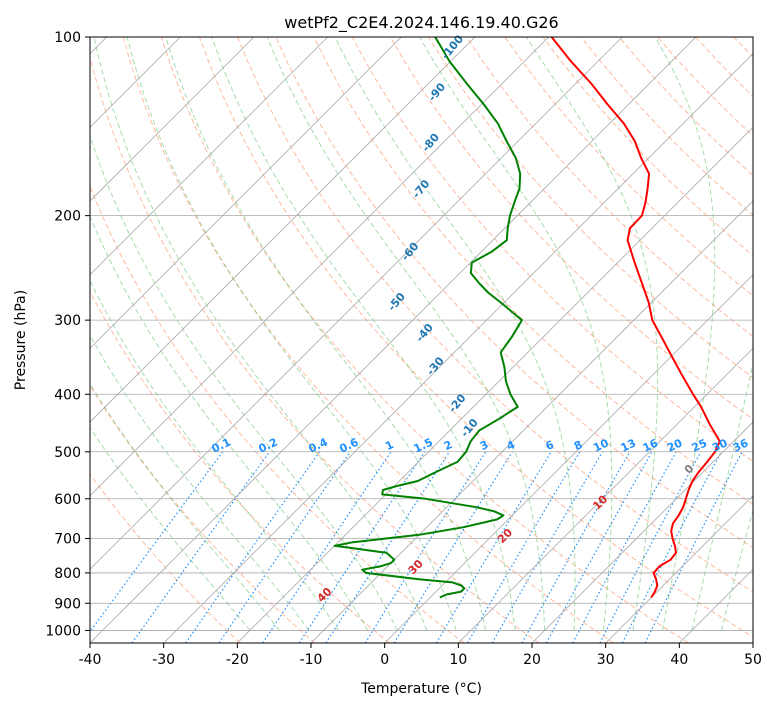 This screenshot has width=775, height=708. Describe the element at coordinates (601, 445) in the screenshot. I see `mixing-ratio-label: 10` at that location.